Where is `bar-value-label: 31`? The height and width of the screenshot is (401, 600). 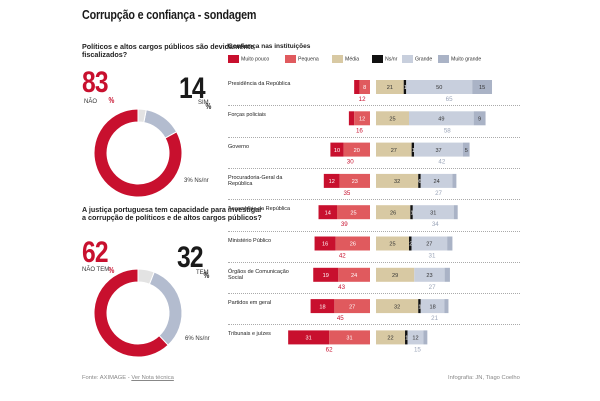
bar-value-label: 31 is located at coordinates (433, 213).